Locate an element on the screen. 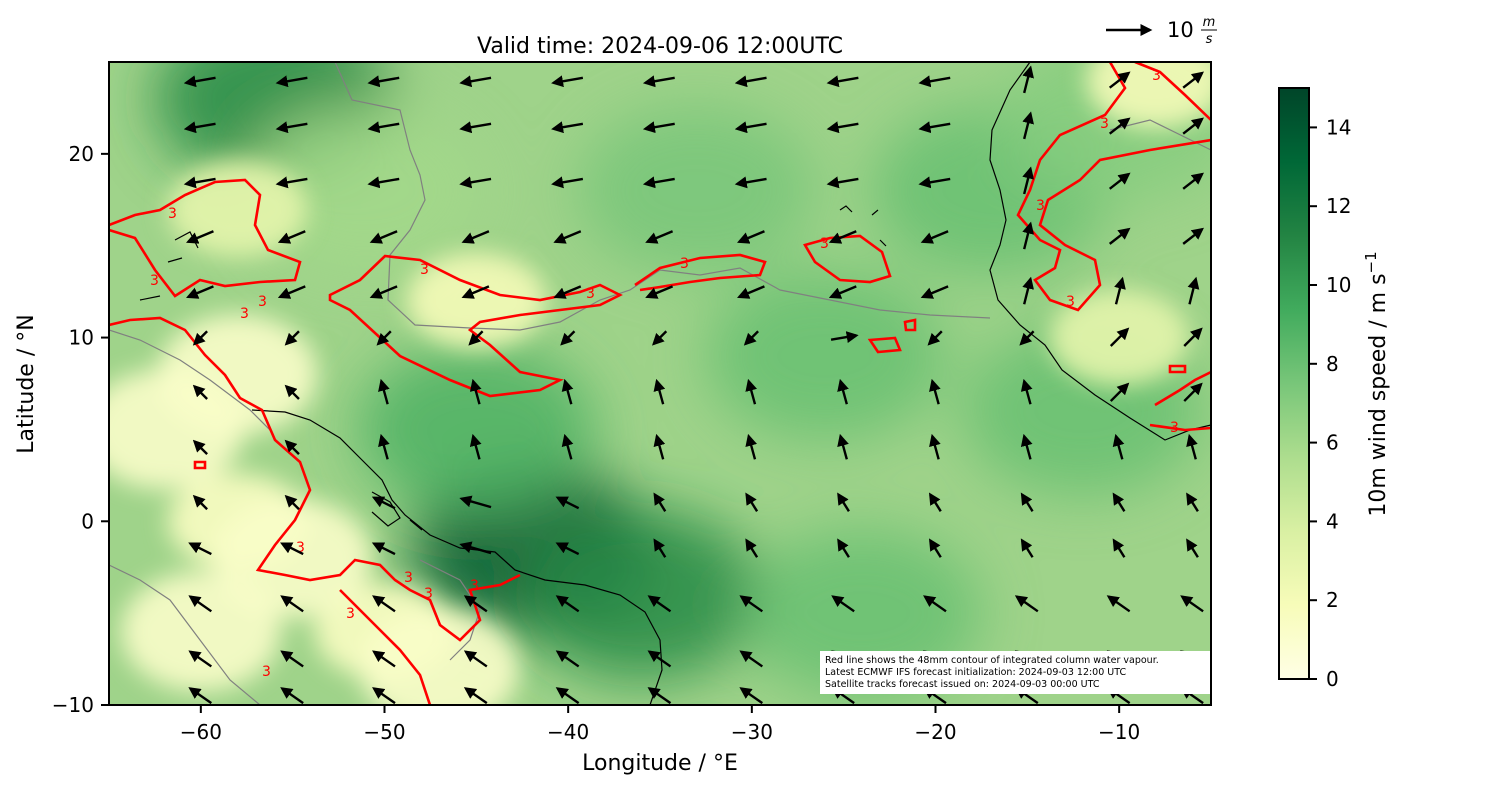 The image size is (1500, 804). colorbar-label: 10m wind speed / m s−1 is located at coordinates (1376, 383).